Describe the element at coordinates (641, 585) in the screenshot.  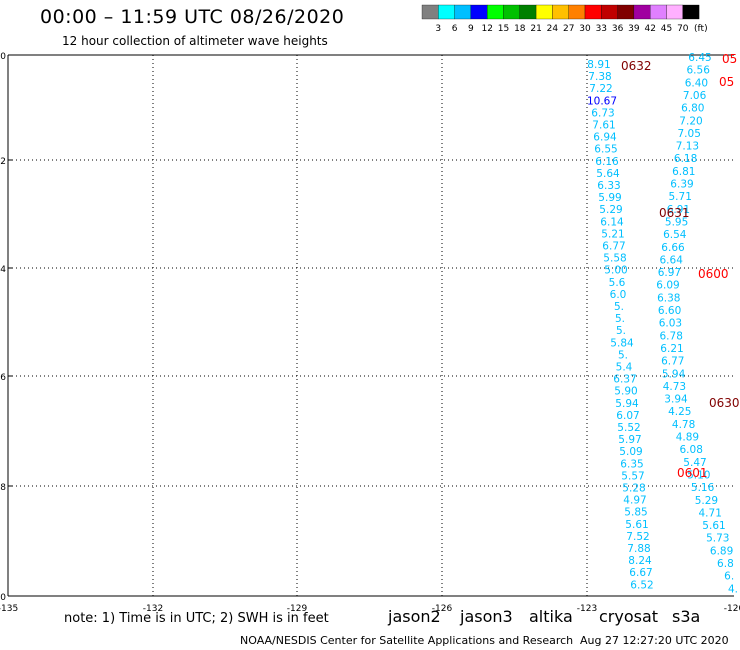
I see `swh-value: 6.52` at that location.